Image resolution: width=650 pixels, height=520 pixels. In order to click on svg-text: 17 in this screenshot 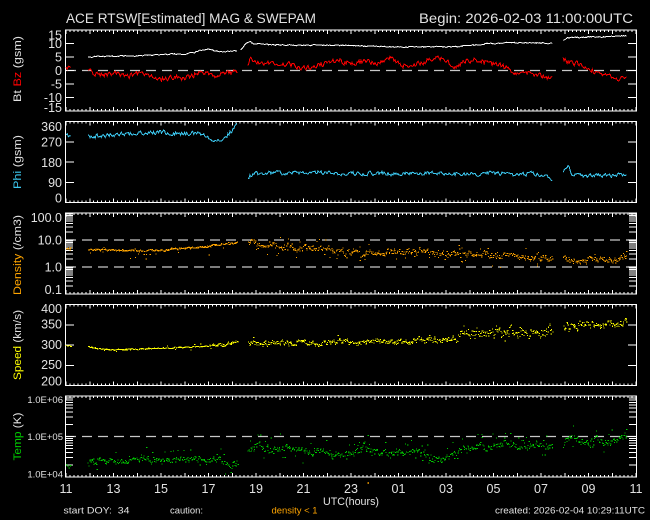, I will do `click(209, 489)`.